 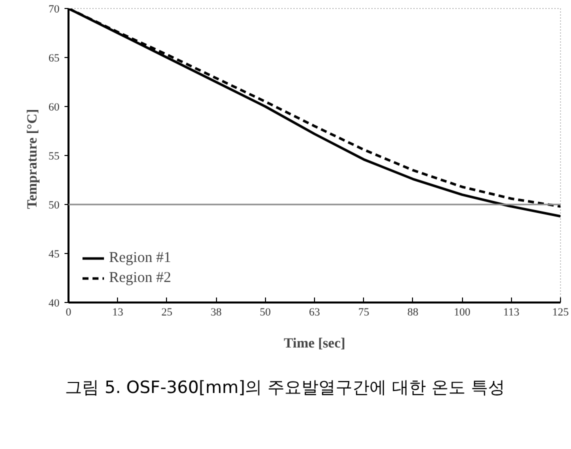 I want to click on x-tick-label: 113, so click(x=511, y=312).